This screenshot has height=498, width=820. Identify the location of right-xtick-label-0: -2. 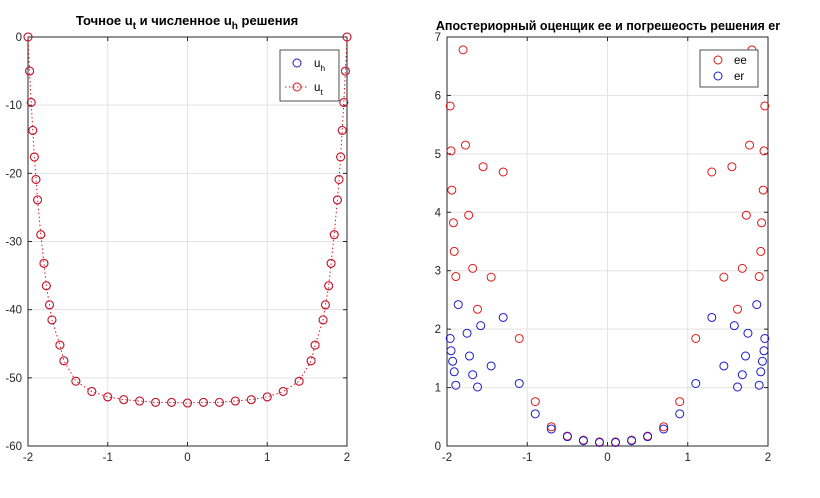
(447, 458).